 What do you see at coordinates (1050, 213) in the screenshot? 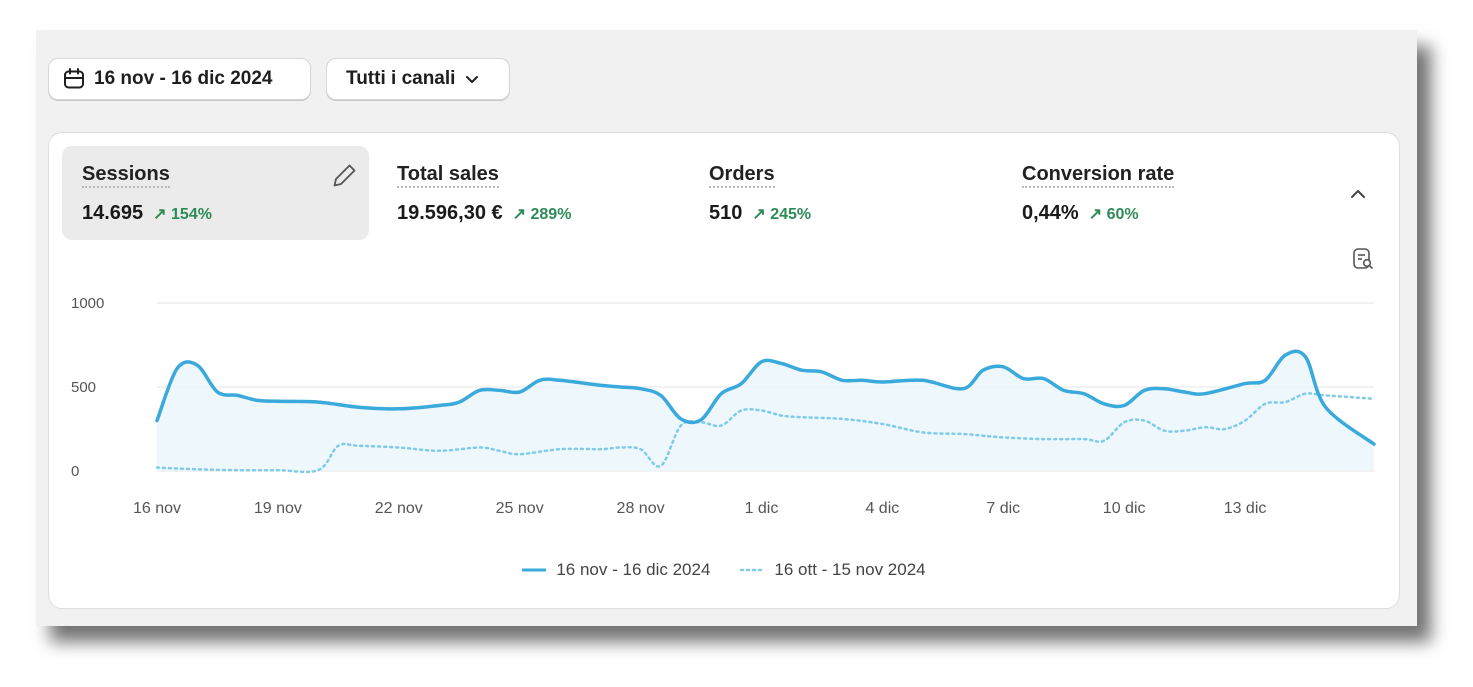
I see `metric-value: 0,44%` at bounding box center [1050, 213].